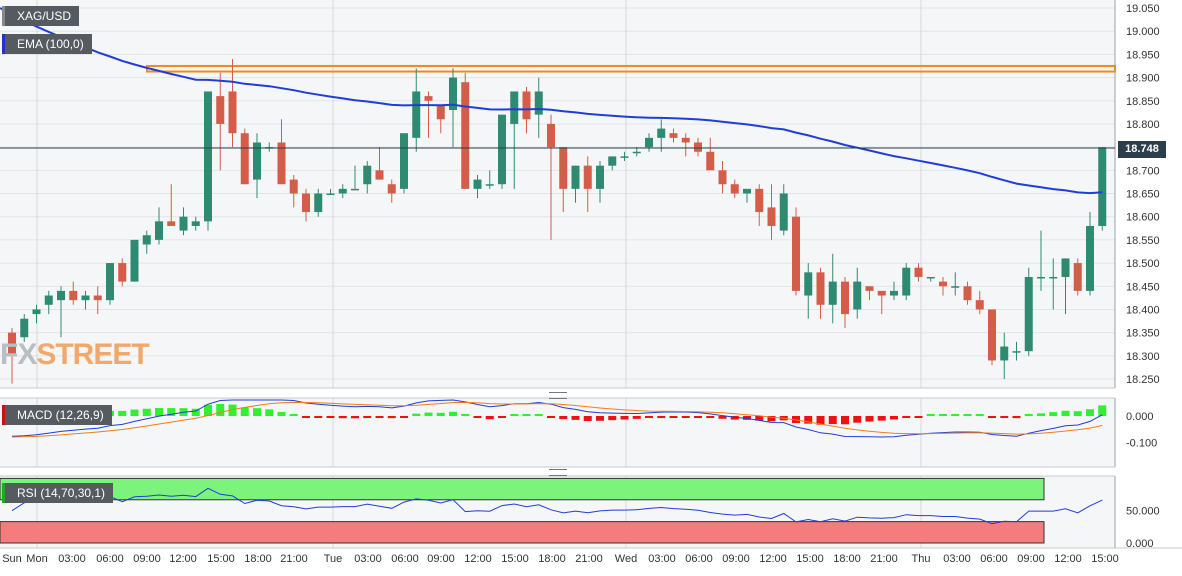 Image resolution: width=1182 pixels, height=576 pixels. Describe the element at coordinates (557, 419) in the screenshot. I see `macd-signal-line` at that location.